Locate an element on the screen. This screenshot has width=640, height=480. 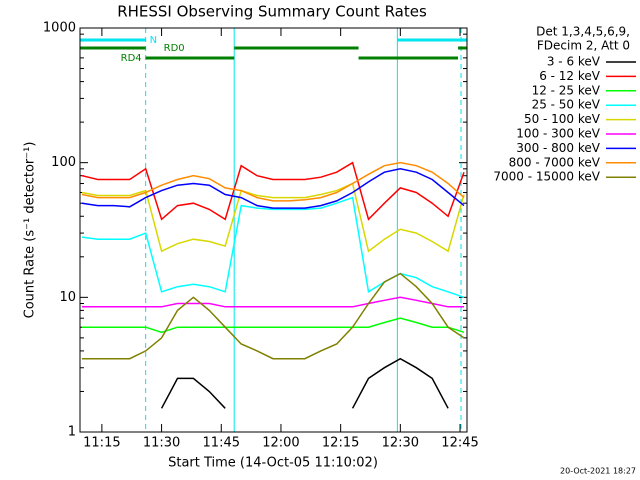
x-tick-label: 12:15 is located at coordinates (340, 443).